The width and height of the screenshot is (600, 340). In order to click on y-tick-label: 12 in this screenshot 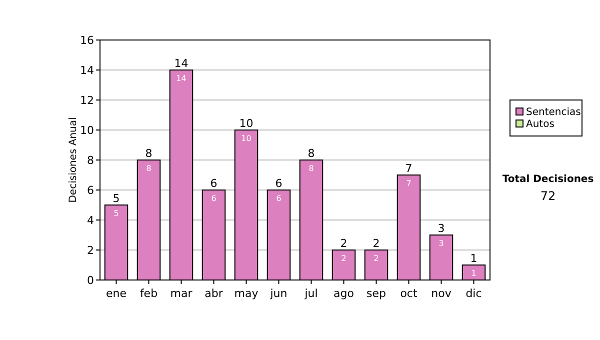, I will do `click(87, 100)`.